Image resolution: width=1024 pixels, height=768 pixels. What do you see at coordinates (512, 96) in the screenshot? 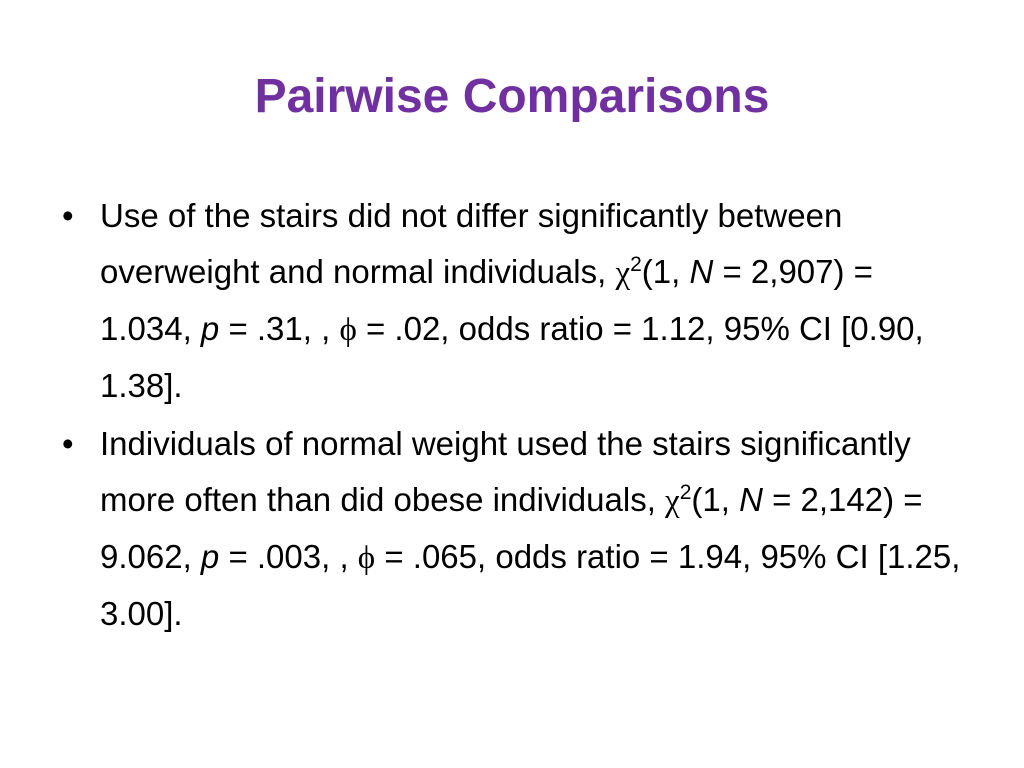
I see `slide-title: Pairwise Comparisons` at bounding box center [512, 96].